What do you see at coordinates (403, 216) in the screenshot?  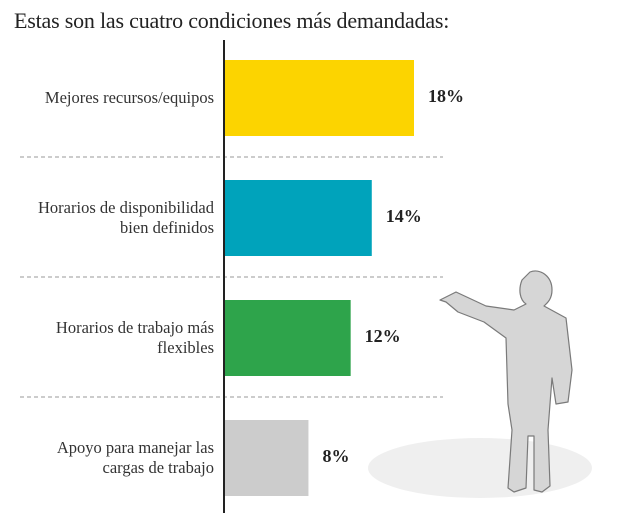 I see `value-label-2: 14%` at bounding box center [403, 216].